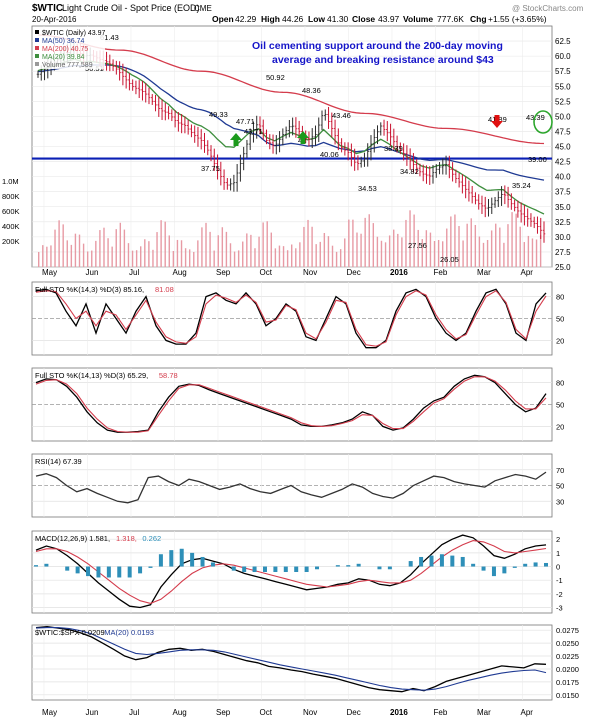 The height and width of the screenshot is (720, 593). I want to click on ma50-line, so click(291, 122).